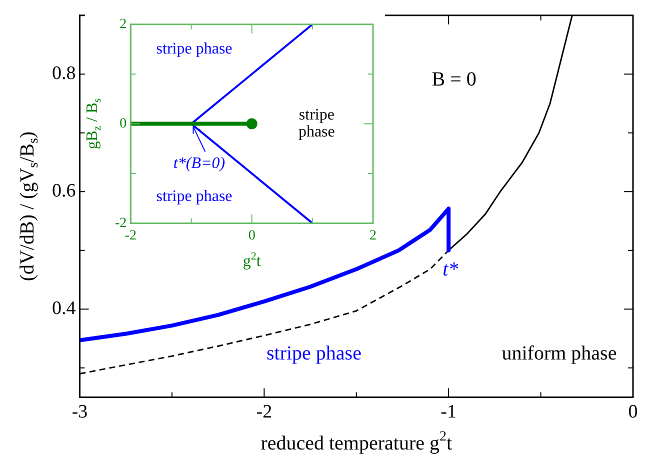  What do you see at coordinates (64, 309) in the screenshot?
I see `y-tick-label: 0.4` at bounding box center [64, 309].